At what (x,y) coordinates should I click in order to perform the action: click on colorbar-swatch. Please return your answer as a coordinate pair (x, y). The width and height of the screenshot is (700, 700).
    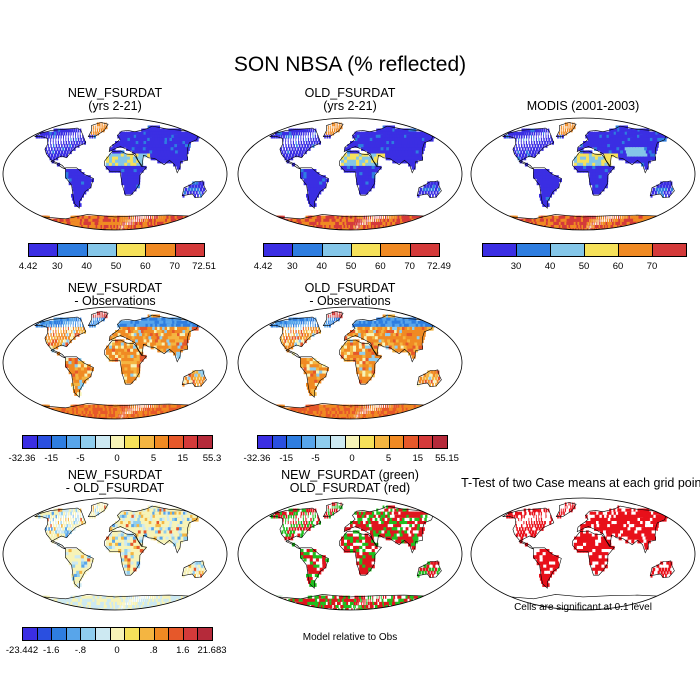
    Looking at the image, I should click on (440, 442).